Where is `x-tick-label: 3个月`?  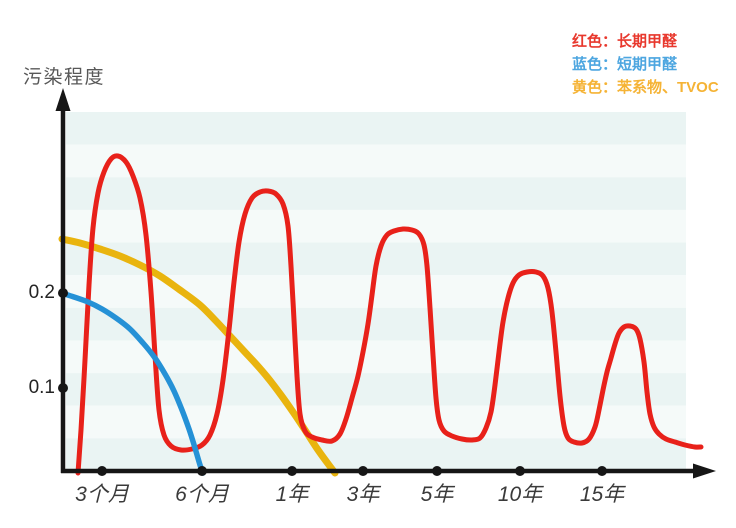
x-tick-label: 3个月 is located at coordinates (102, 494).